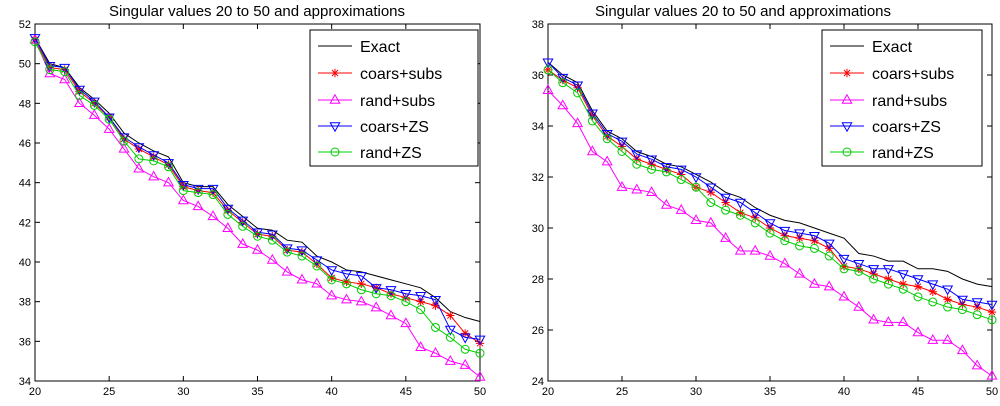 The width and height of the screenshot is (1000, 406). Describe the element at coordinates (885, 127) in the screenshot. I see `legend-entry: coars+ZS` at that location.